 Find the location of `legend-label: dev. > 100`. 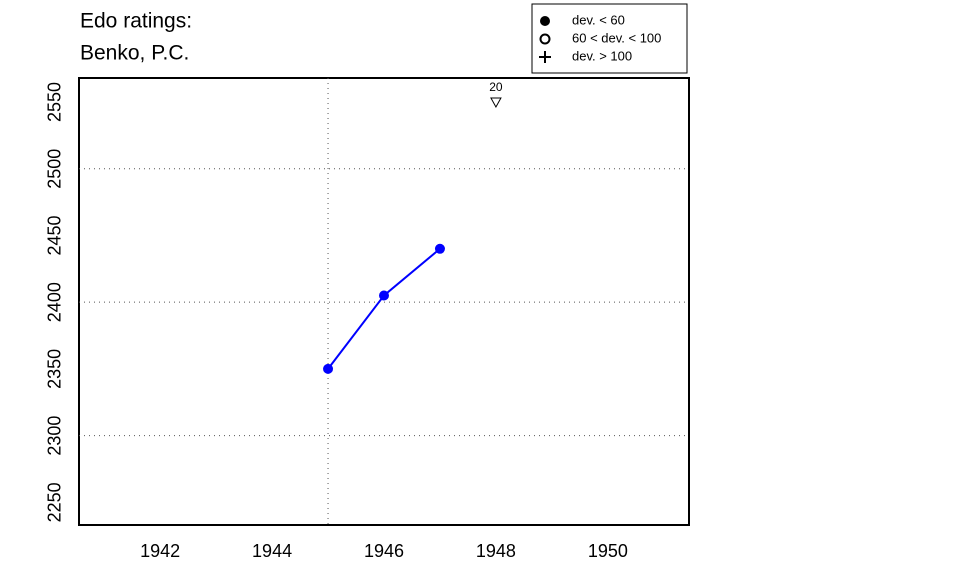

legend-label: dev. > 100 is located at coordinates (602, 55).